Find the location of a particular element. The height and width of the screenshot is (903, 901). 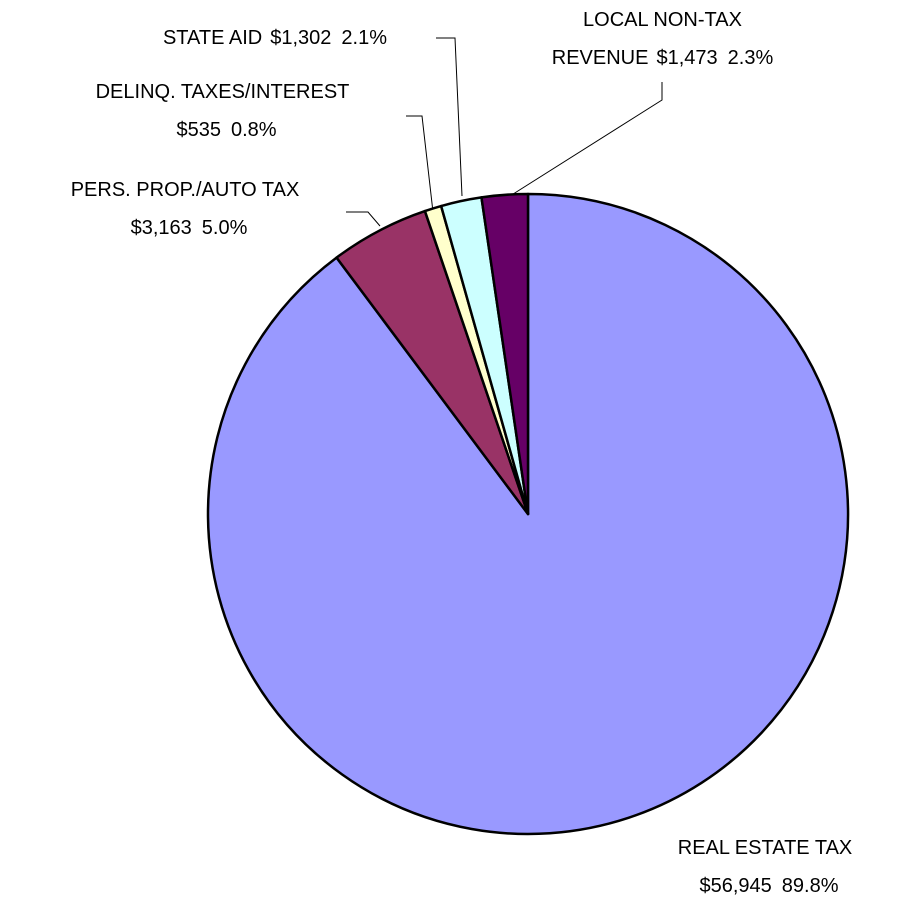

slice-label: PERS. PROP./AUTO TAX $3,163 5.0% is located at coordinates (185, 209).